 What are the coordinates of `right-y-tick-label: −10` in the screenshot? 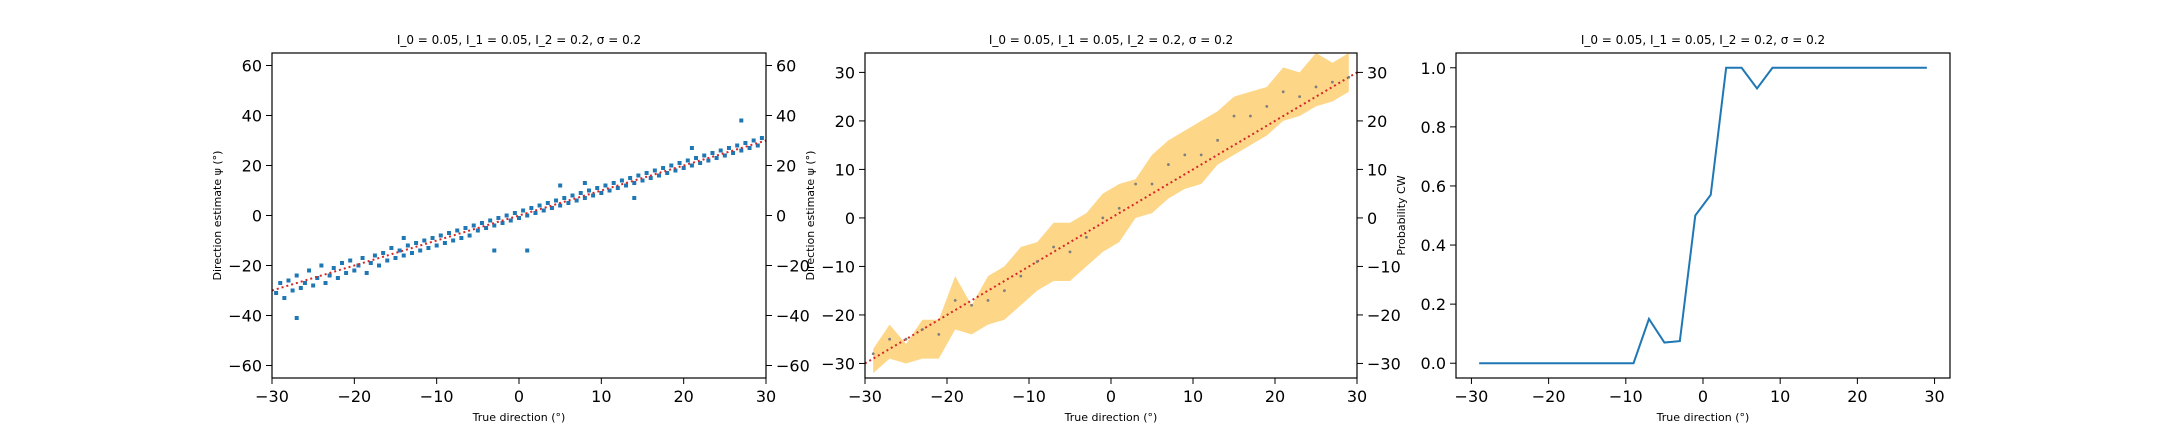 It's located at (1384, 266).